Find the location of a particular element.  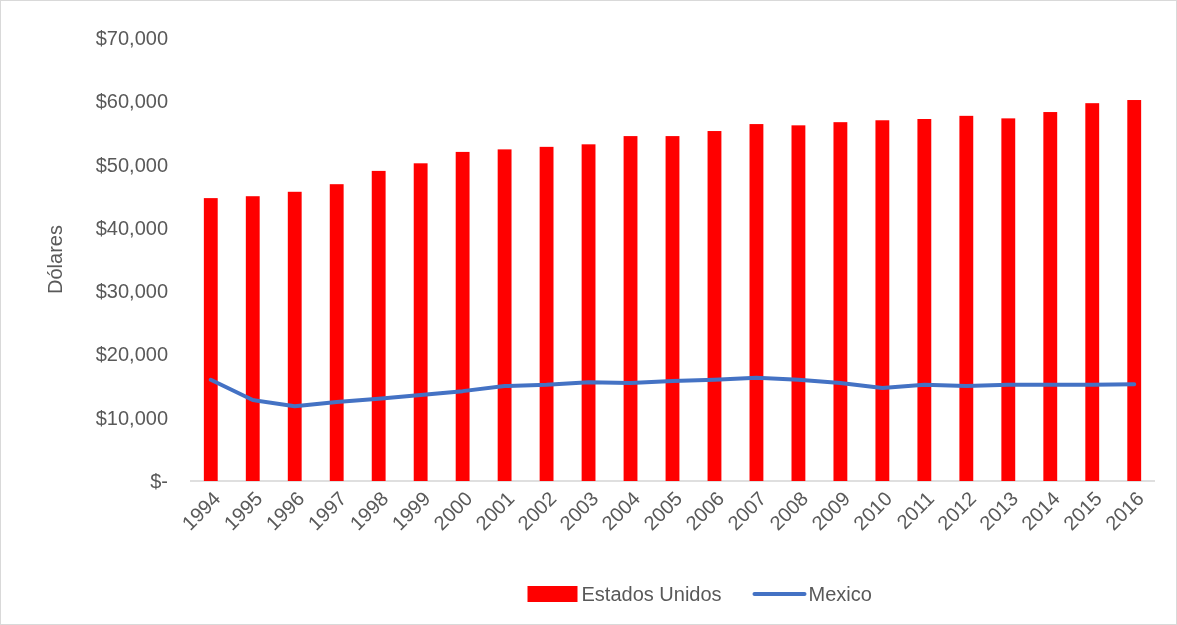

y-tick-label: $20,000 is located at coordinates (131, 354).